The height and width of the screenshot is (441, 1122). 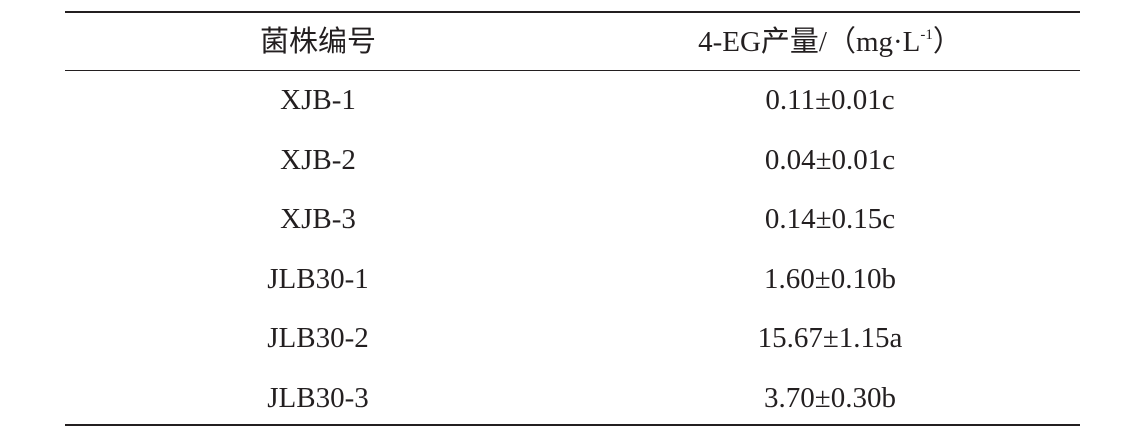 I want to click on header-superscript: -1, so click(x=926, y=35).